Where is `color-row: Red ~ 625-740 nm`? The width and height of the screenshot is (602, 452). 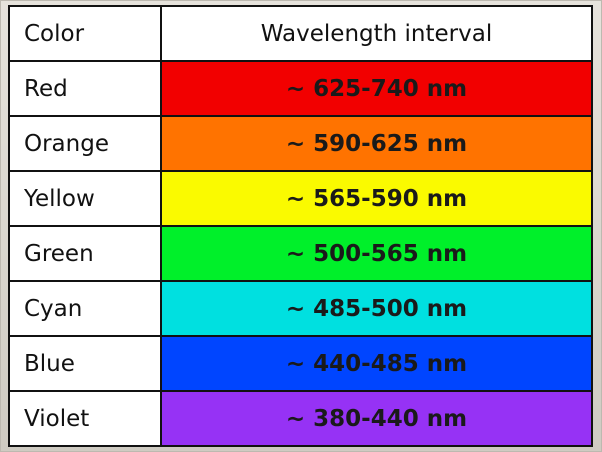
color-row: Red ~ 625-740 nm is located at coordinates (300, 88).